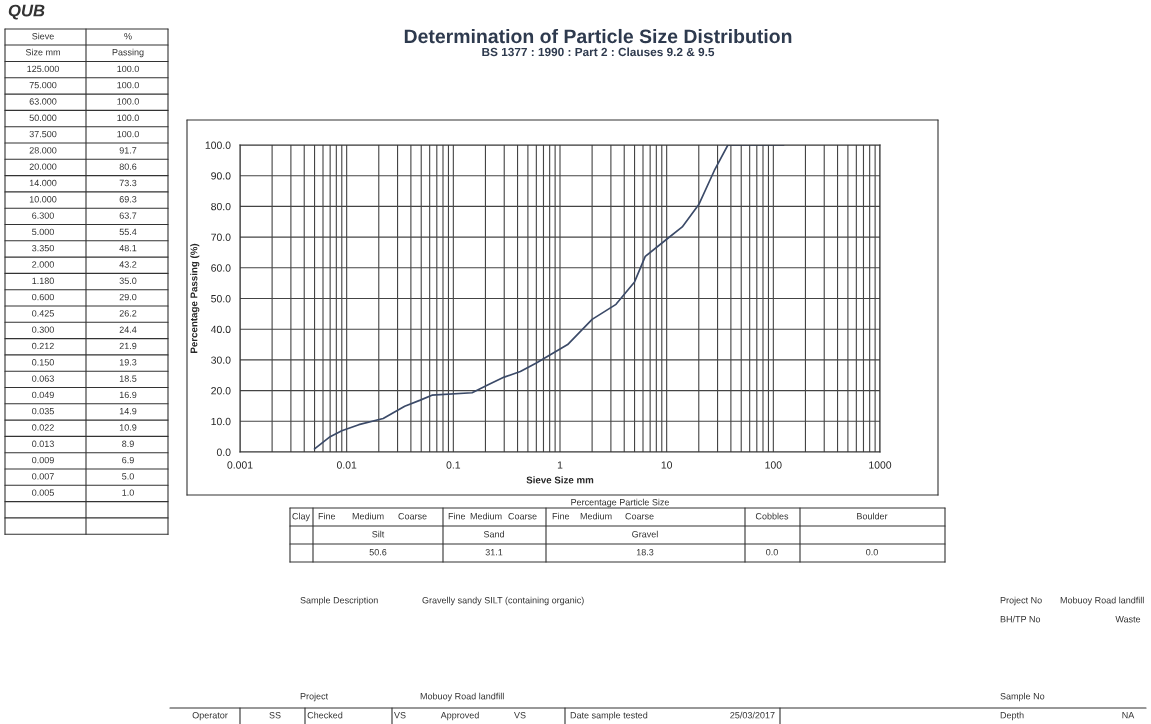 The width and height of the screenshot is (1151, 724). What do you see at coordinates (453, 465) in the screenshot?
I see `x-tick-label: 0.1` at bounding box center [453, 465].